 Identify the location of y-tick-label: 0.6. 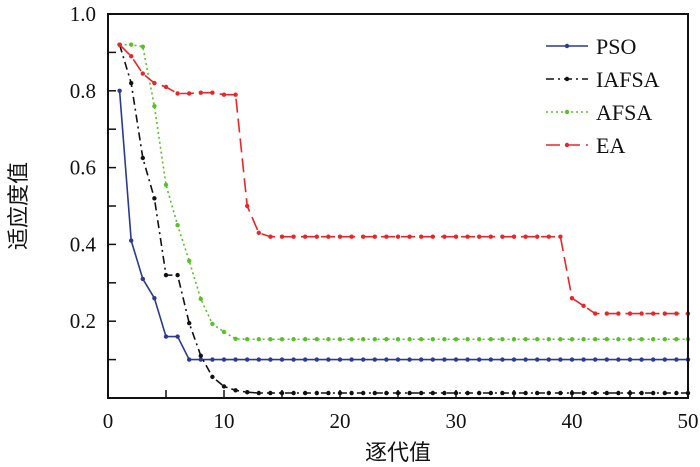
(83, 168).